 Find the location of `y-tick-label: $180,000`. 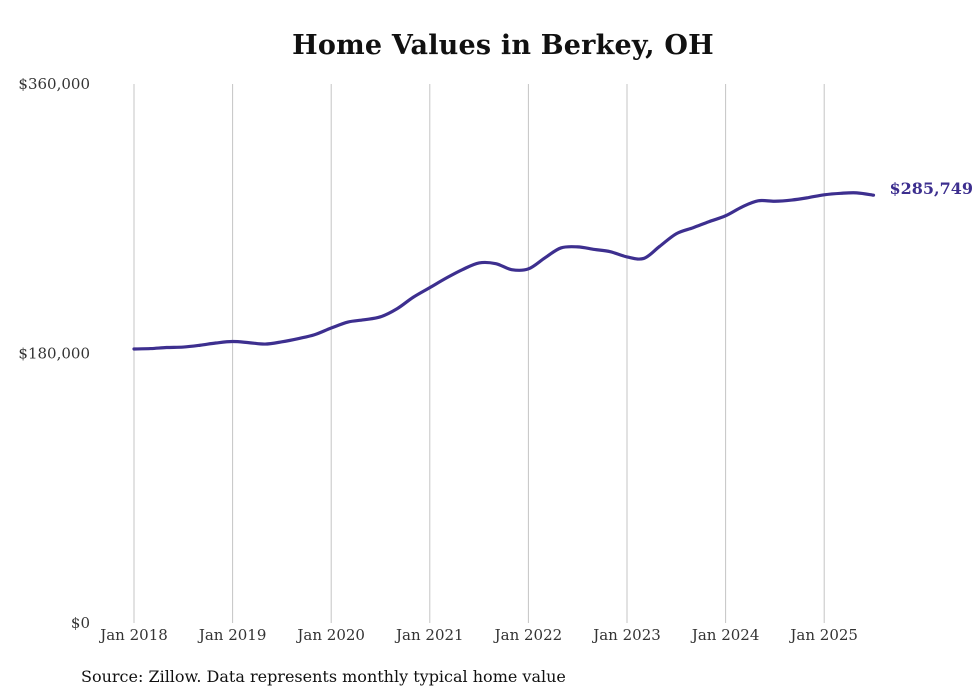

y-tick-label: $180,000 is located at coordinates (54, 354).